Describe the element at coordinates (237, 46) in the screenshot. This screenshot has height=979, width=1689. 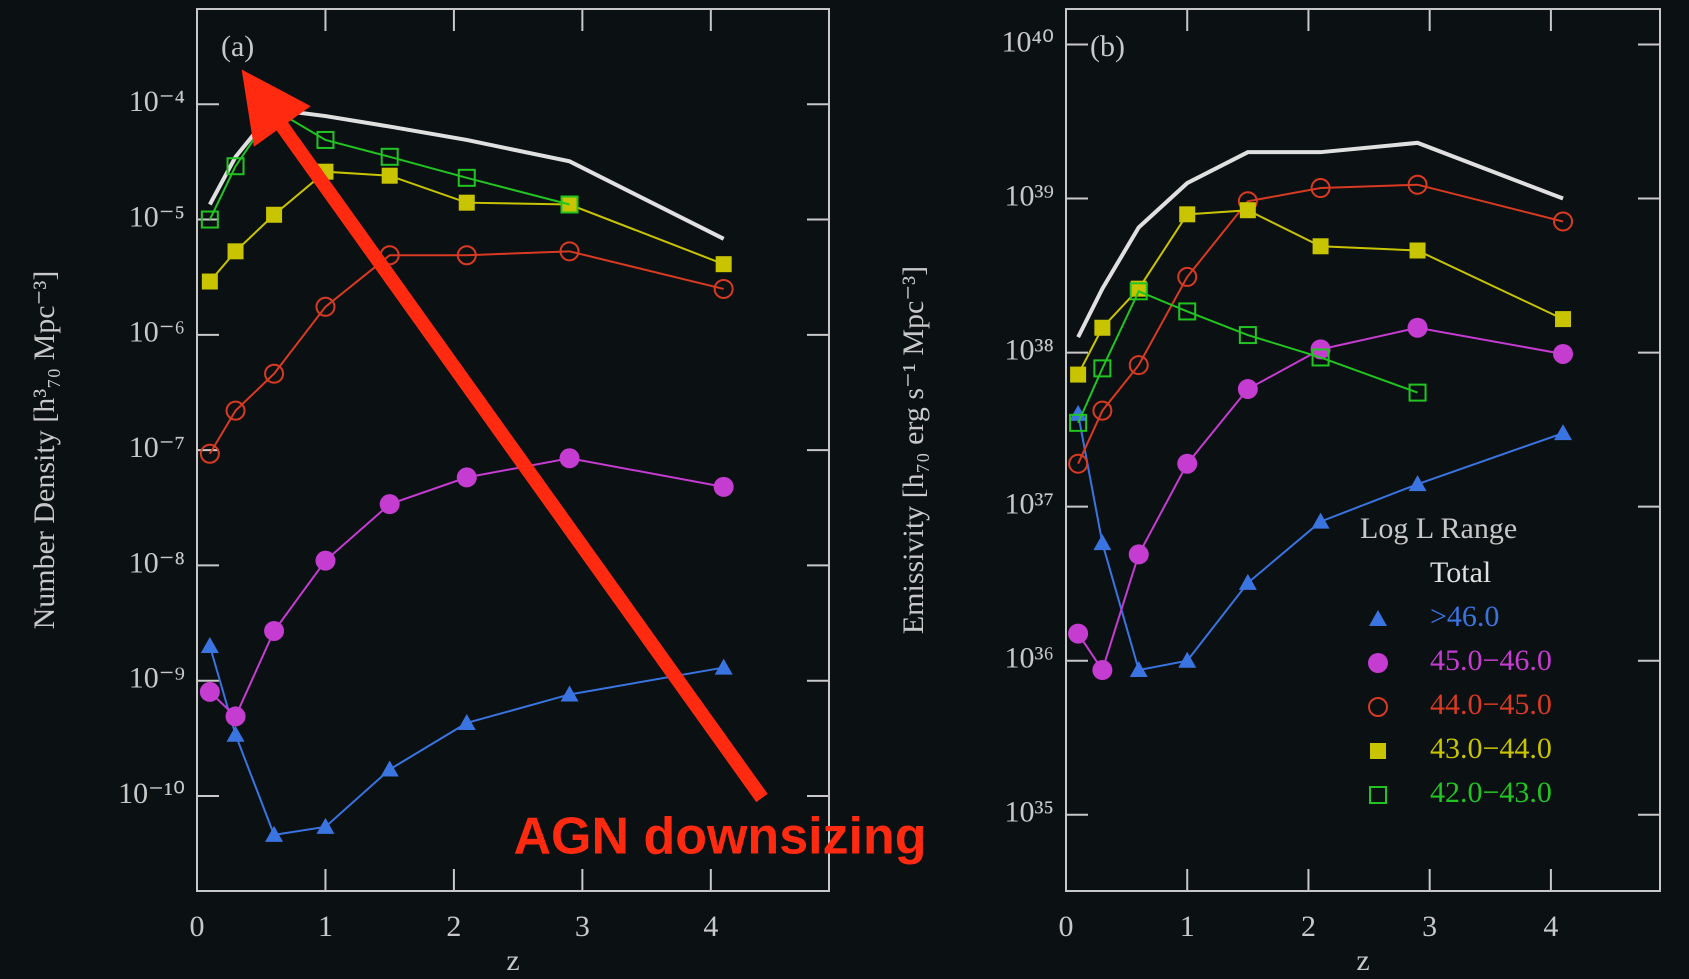
I see `panel-label: (a)` at that location.